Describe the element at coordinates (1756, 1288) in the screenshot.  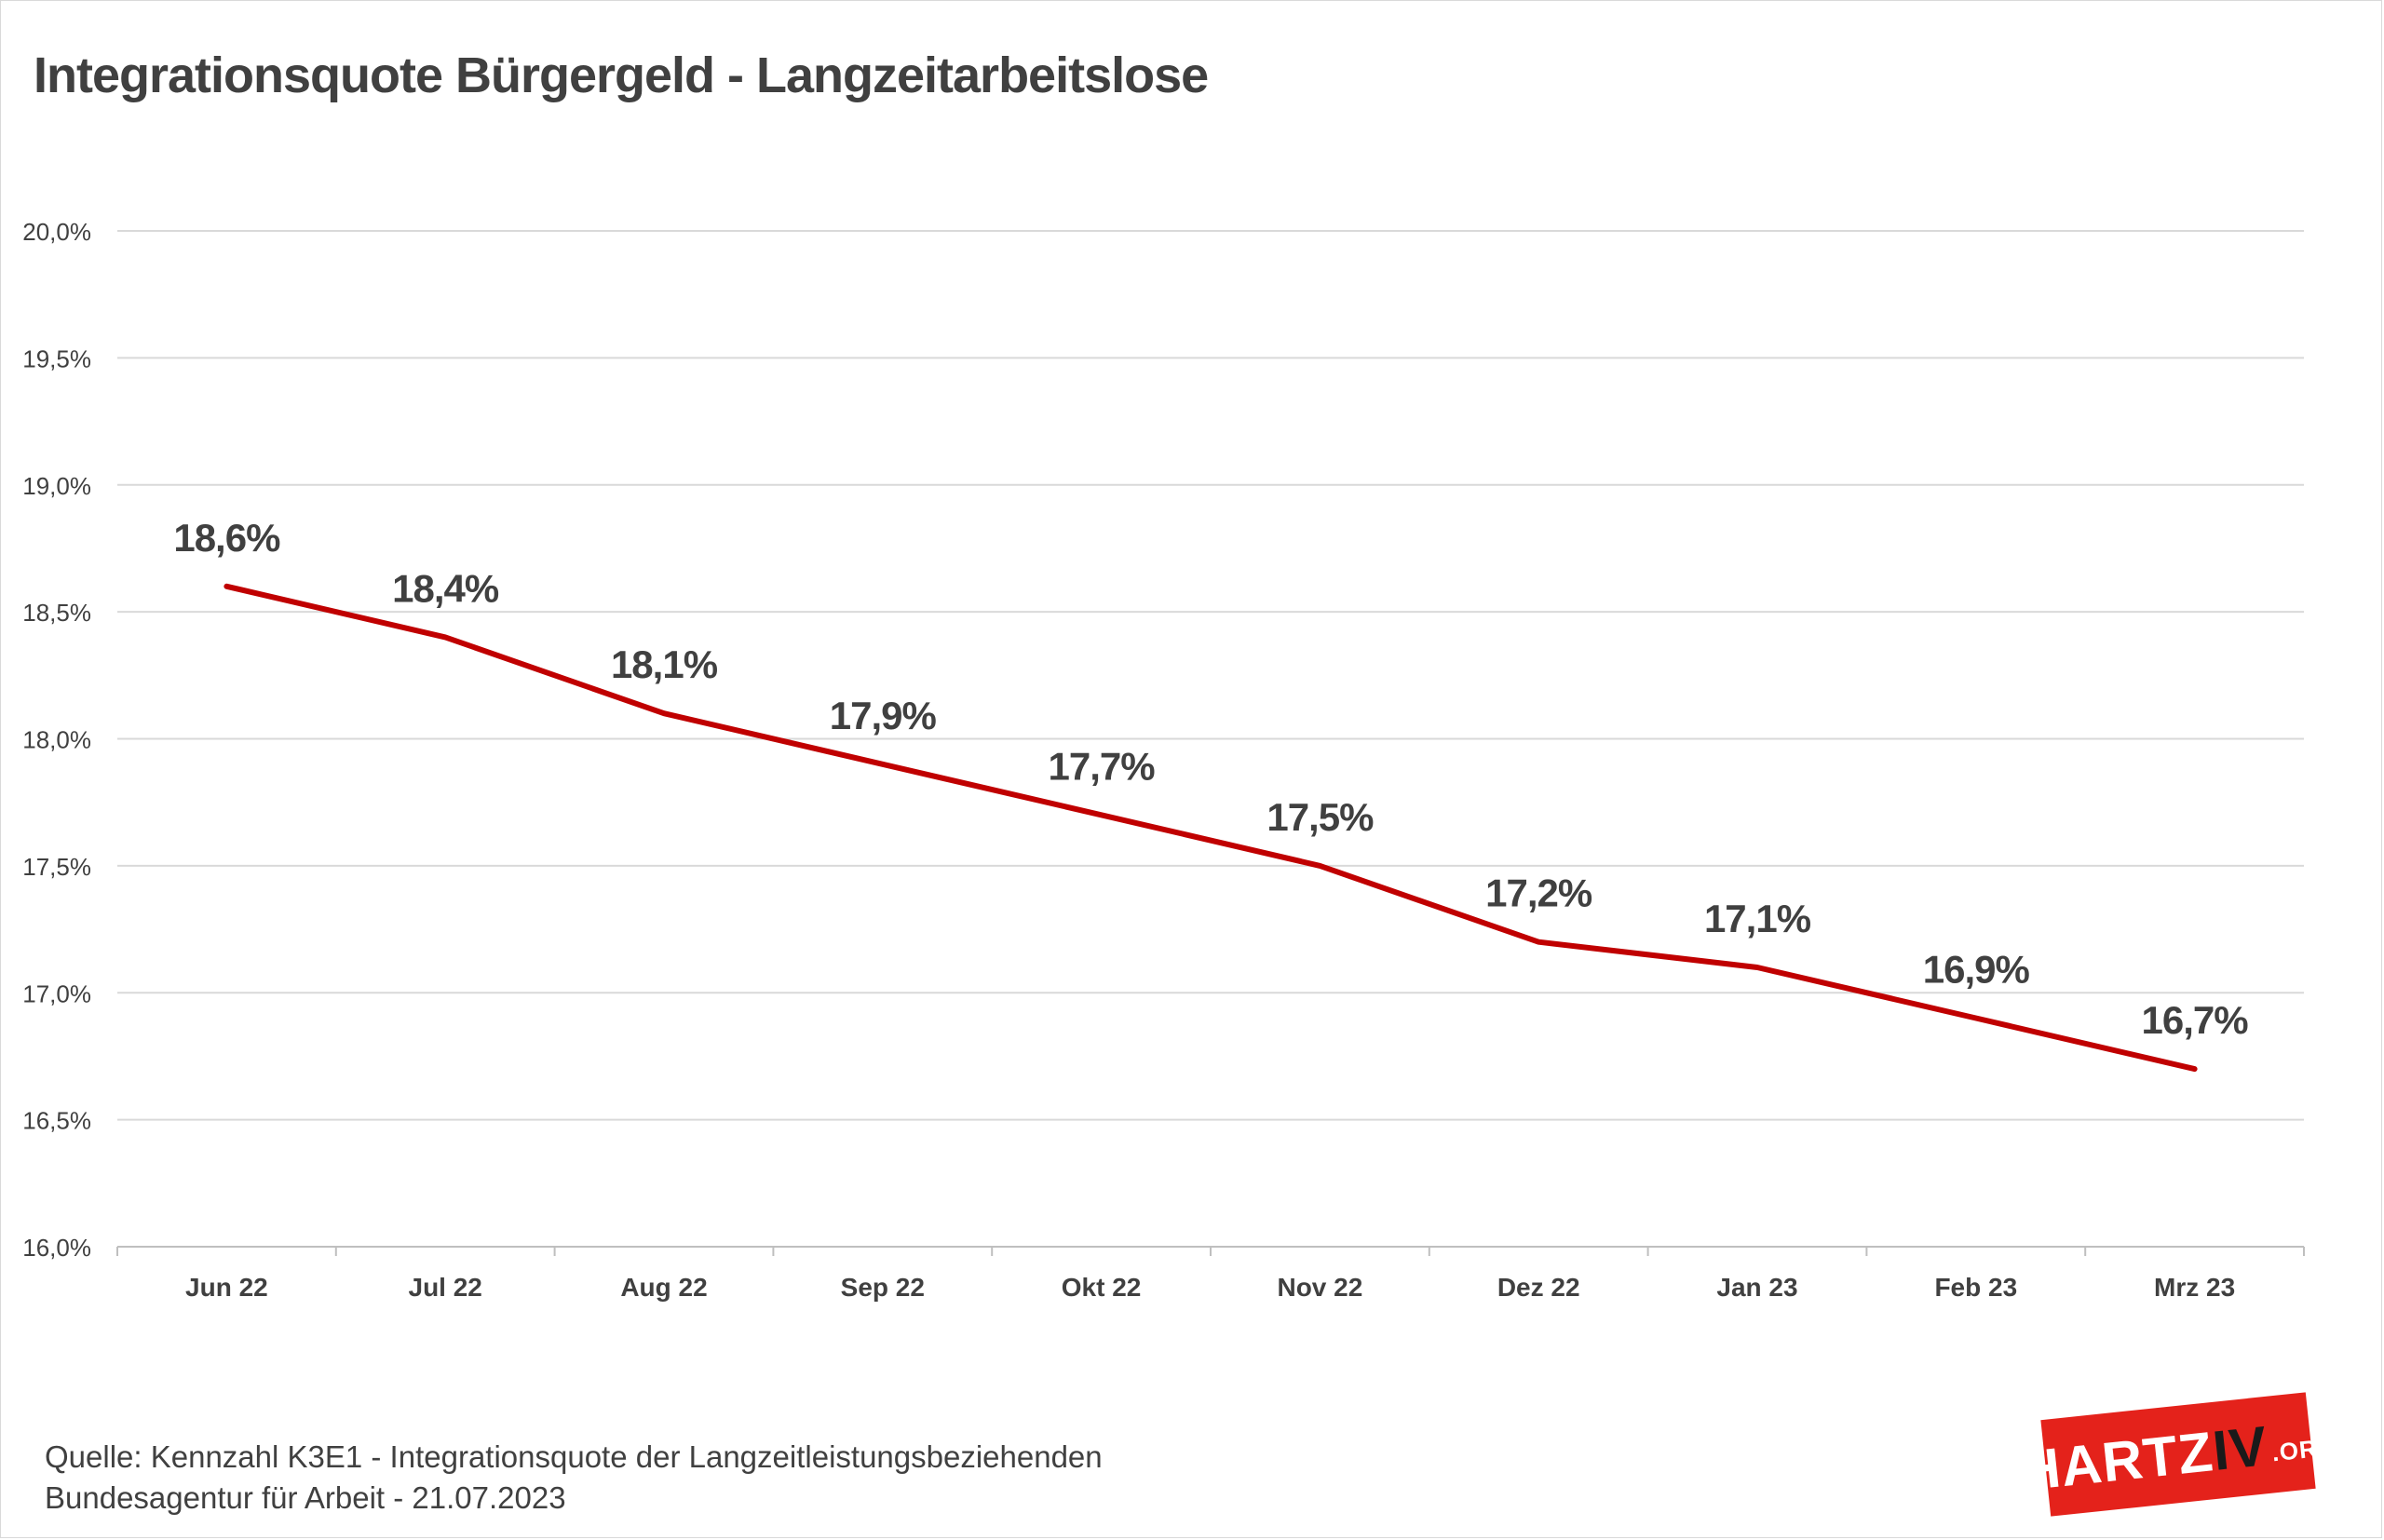
I see `x-tick-label: Jan 23` at that location.